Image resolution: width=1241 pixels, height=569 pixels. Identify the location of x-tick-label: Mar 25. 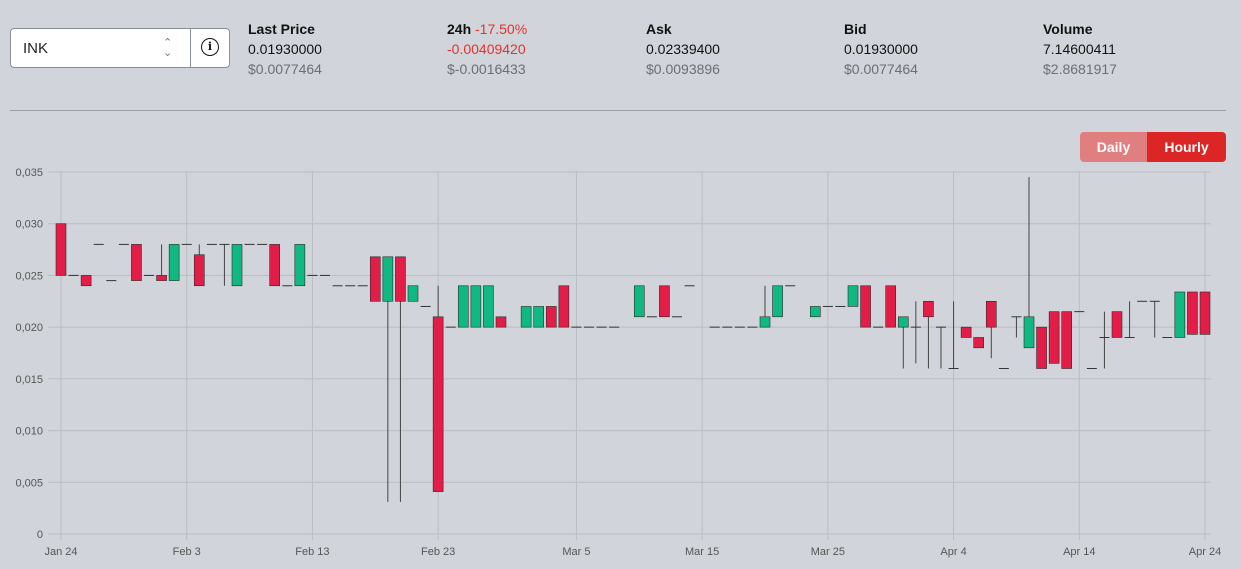
(828, 552).